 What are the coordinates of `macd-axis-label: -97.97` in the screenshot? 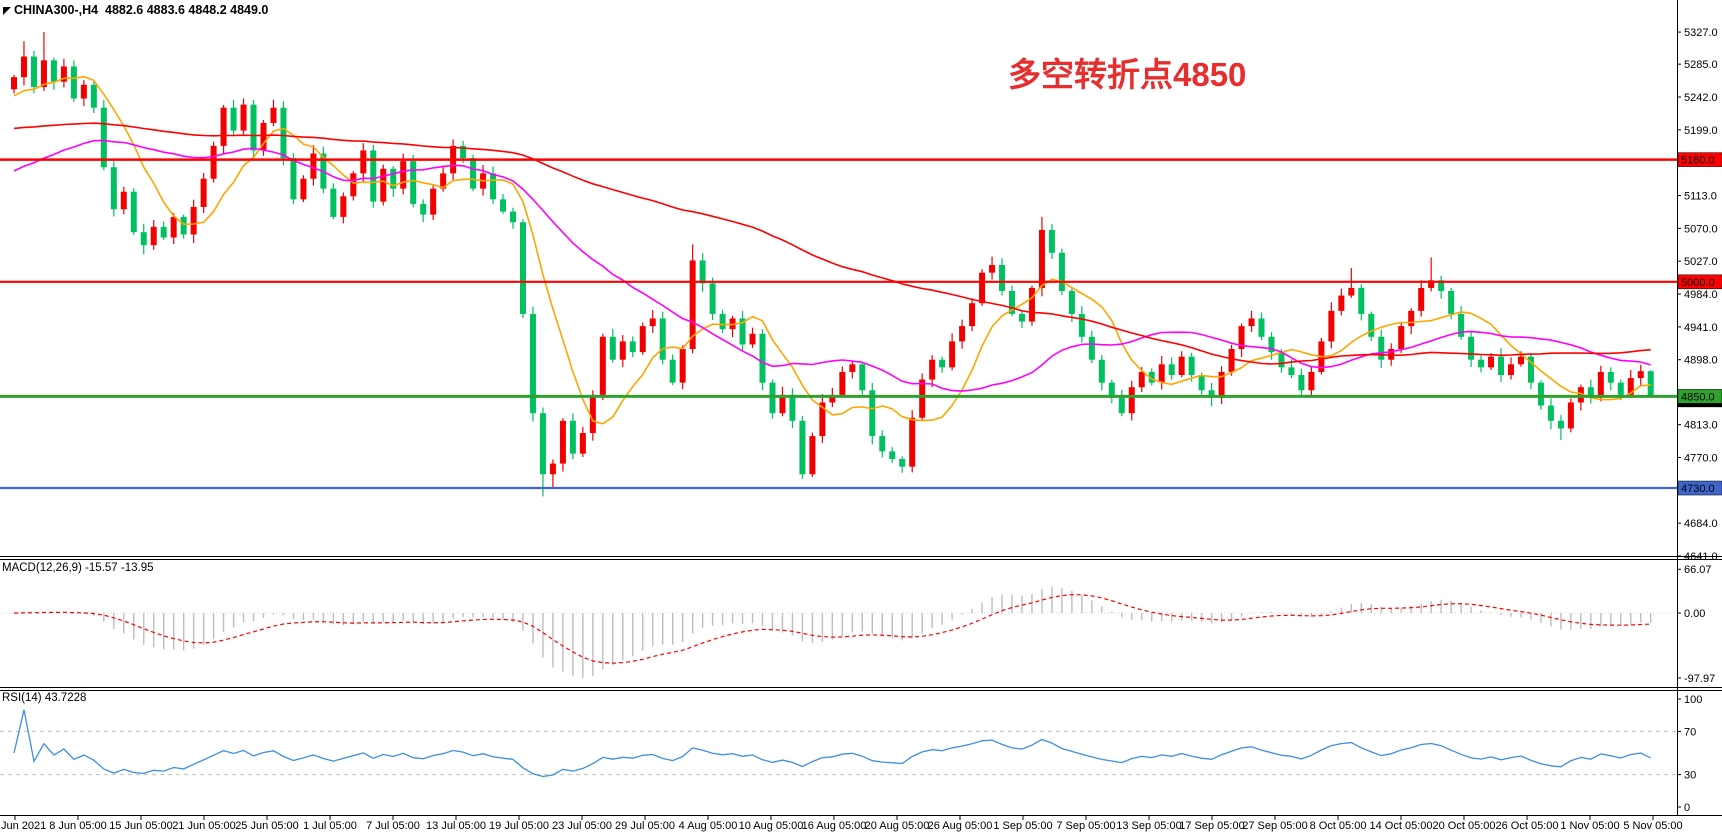 It's located at (1699, 679).